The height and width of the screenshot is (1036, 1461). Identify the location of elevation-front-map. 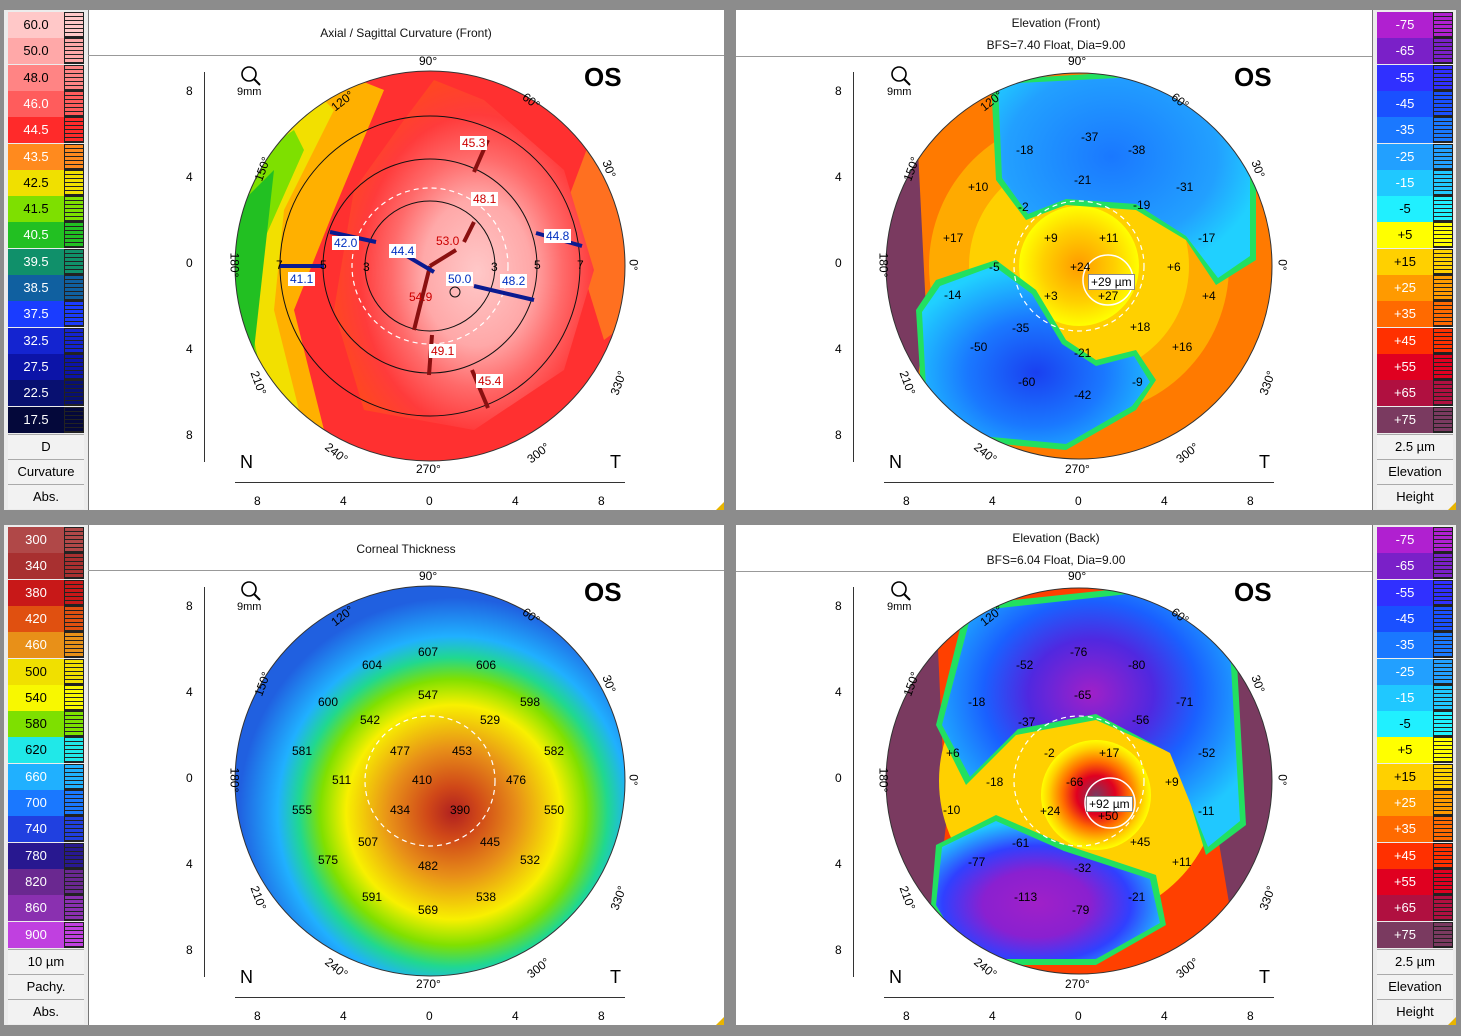
(1079, 266).